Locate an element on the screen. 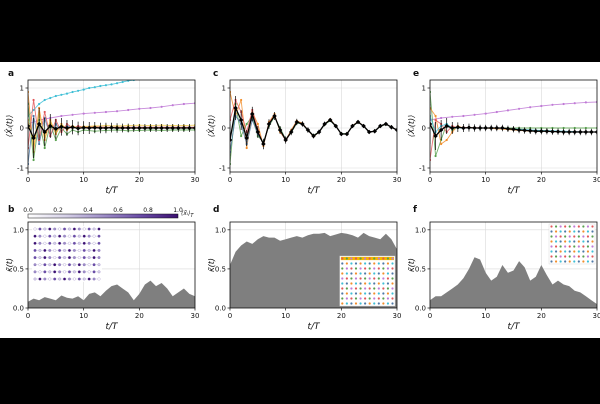 This screenshot has width=600, height=404. y-tick-label: 0.0 is located at coordinates (220, 309).